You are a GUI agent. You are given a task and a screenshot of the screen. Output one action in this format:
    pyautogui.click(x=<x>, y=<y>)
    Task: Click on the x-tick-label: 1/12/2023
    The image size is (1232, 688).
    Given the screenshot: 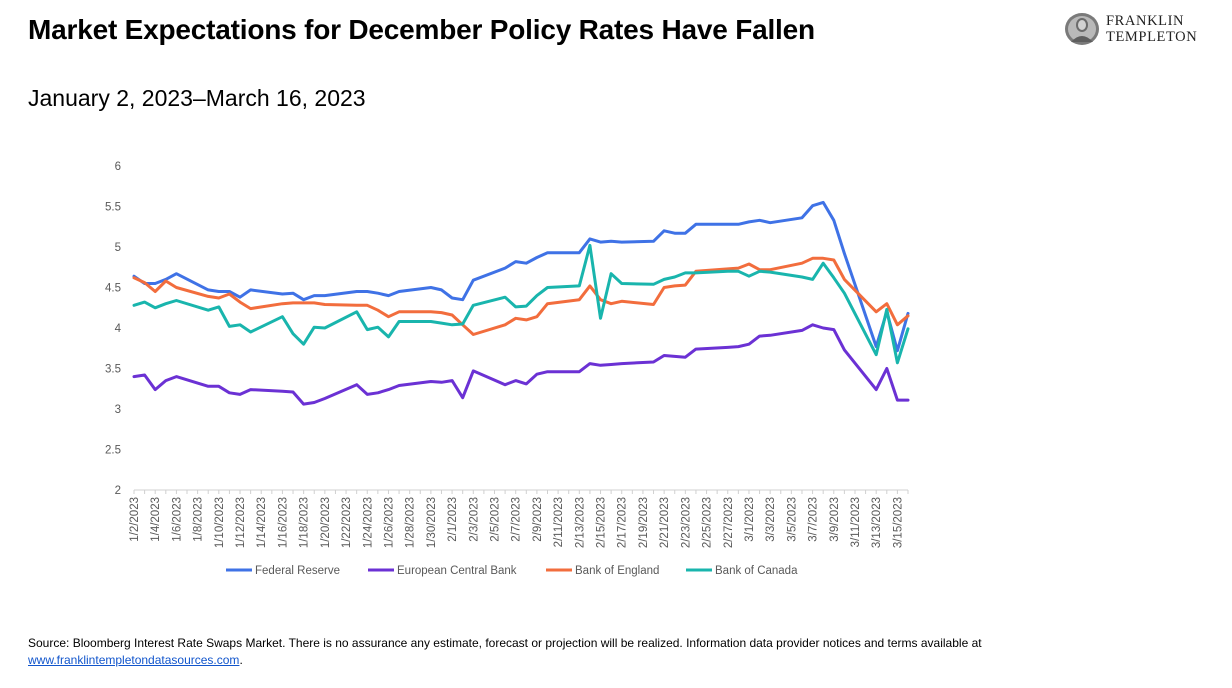 What is the action you would take?
    pyautogui.click(x=241, y=522)
    